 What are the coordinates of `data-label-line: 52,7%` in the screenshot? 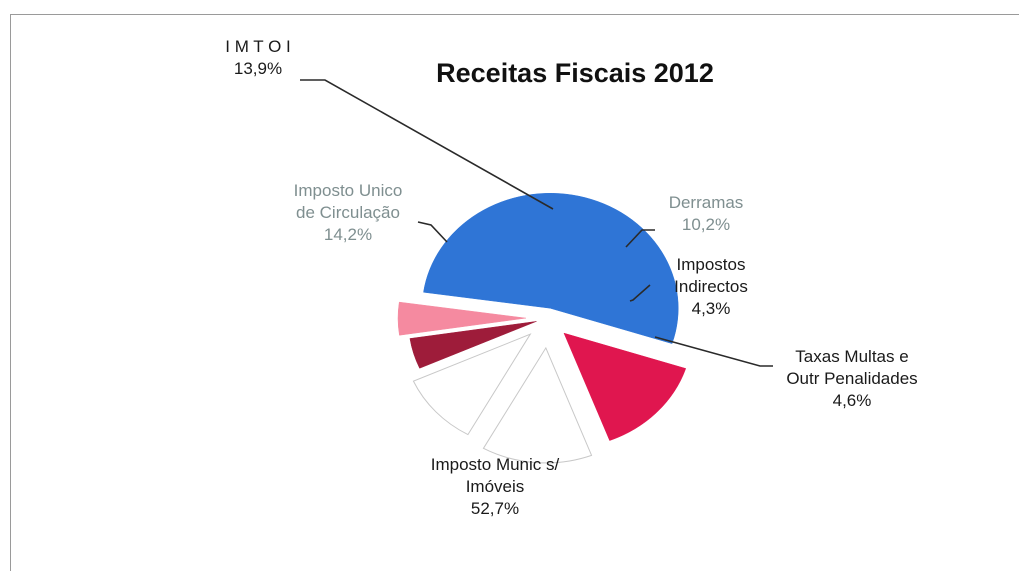 It's located at (495, 508).